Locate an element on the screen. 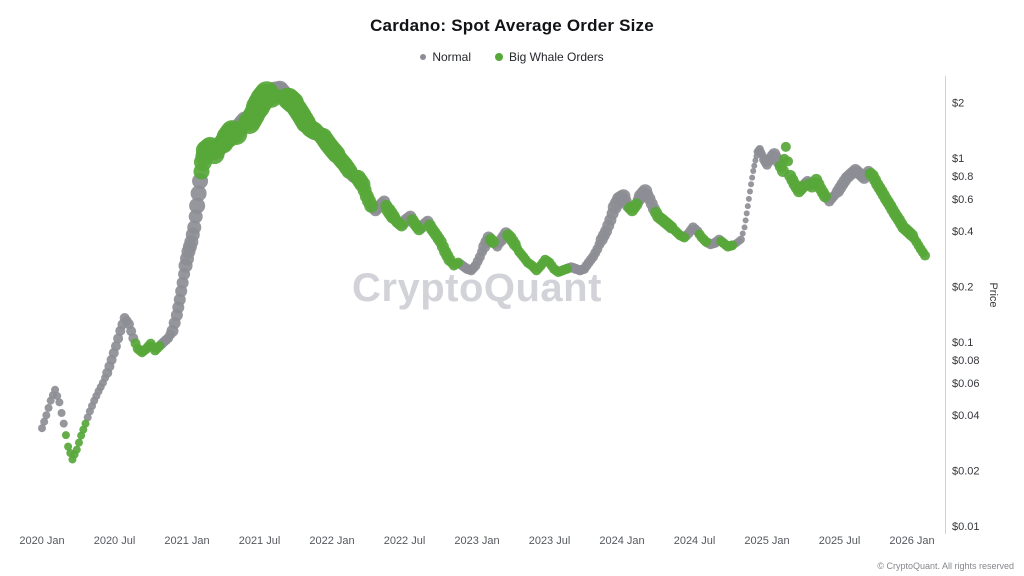 Image resolution: width=1024 pixels, height=576 pixels. legend-label-normal: Normal is located at coordinates (451, 57).